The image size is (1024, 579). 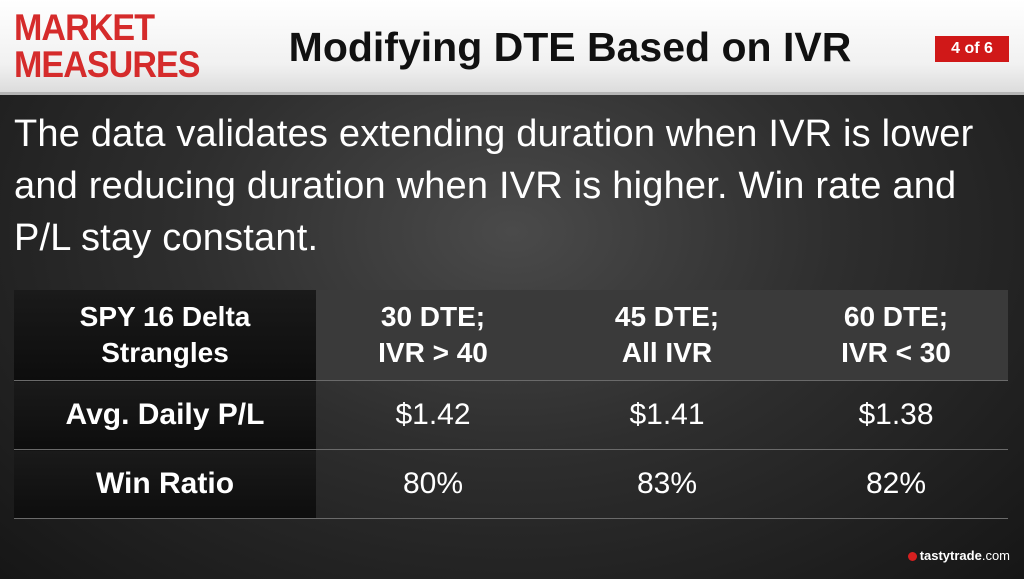 I want to click on column-header-line-2: IVR > 40, so click(x=433, y=352).